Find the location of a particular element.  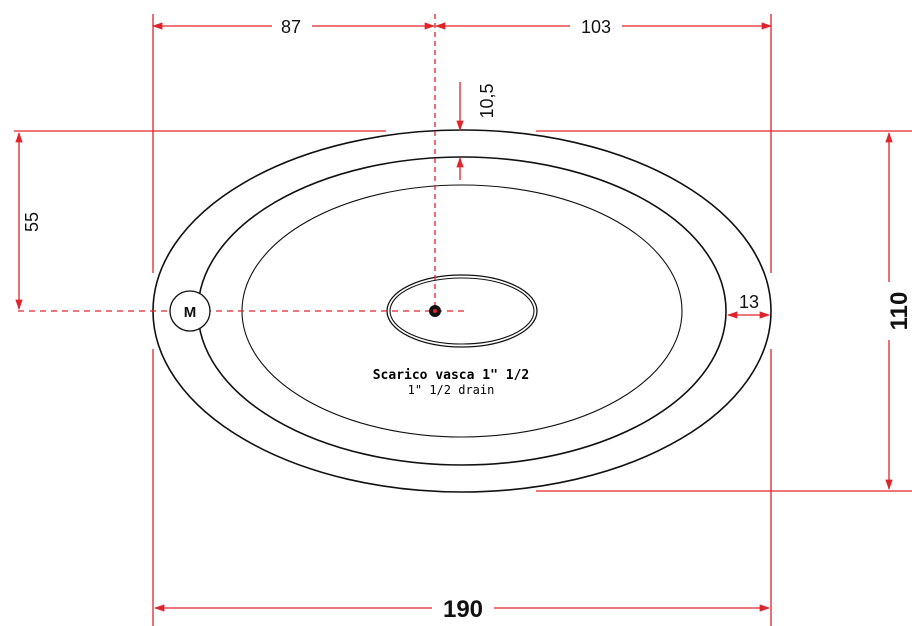

mixer-marker: M is located at coordinates (190, 311).